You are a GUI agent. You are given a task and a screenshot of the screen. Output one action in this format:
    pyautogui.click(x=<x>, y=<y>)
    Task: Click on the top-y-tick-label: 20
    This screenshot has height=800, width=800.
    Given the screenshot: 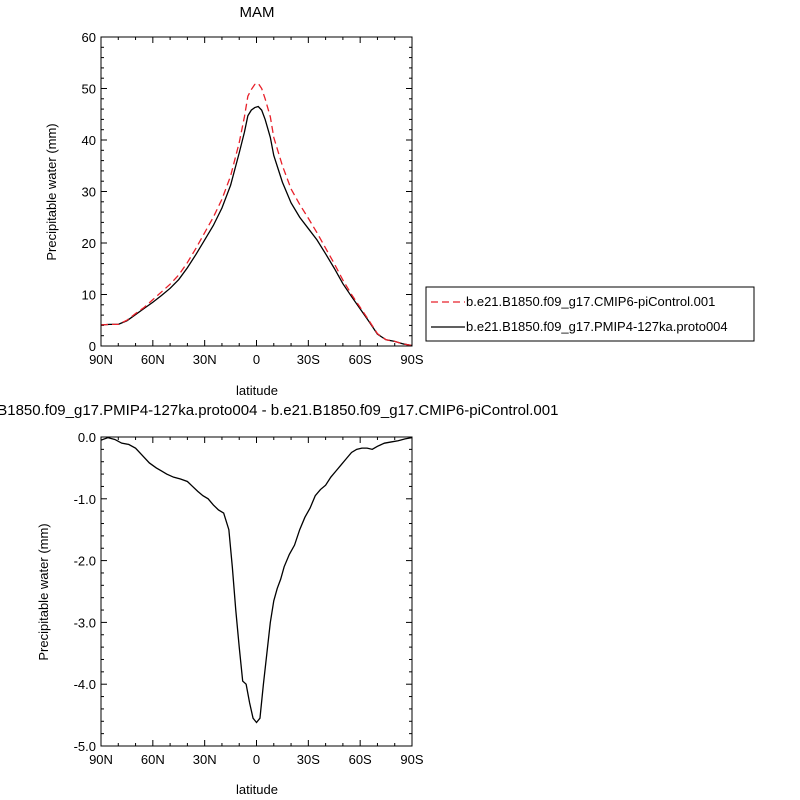 What is the action you would take?
    pyautogui.click(x=89, y=243)
    